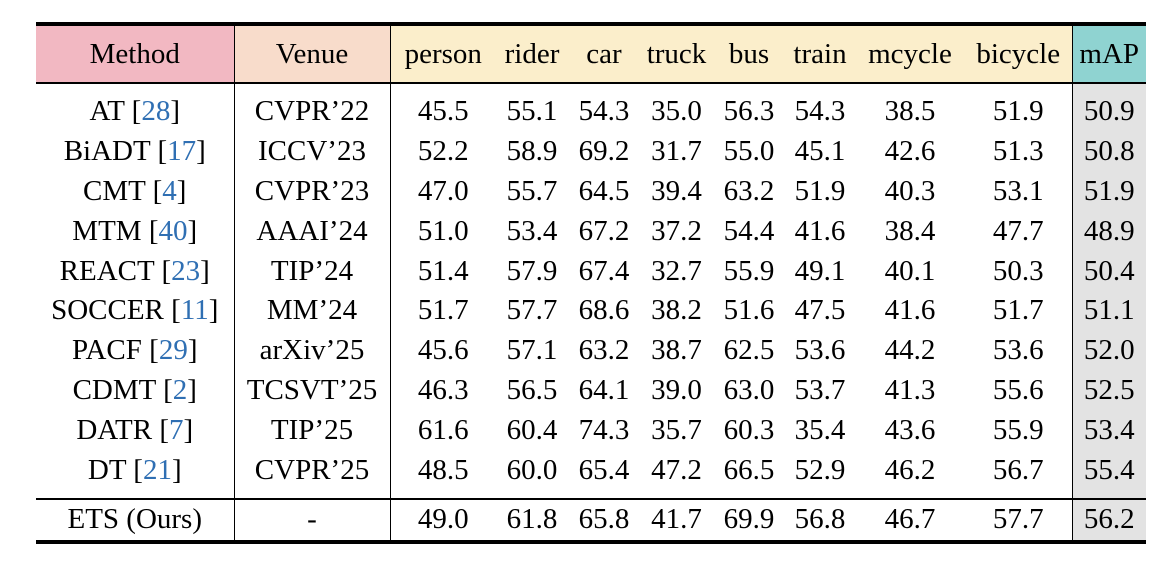 This screenshot has width=1172, height=570. What do you see at coordinates (1018, 350) in the screenshot?
I see `value-cell: 53.6` at bounding box center [1018, 350].